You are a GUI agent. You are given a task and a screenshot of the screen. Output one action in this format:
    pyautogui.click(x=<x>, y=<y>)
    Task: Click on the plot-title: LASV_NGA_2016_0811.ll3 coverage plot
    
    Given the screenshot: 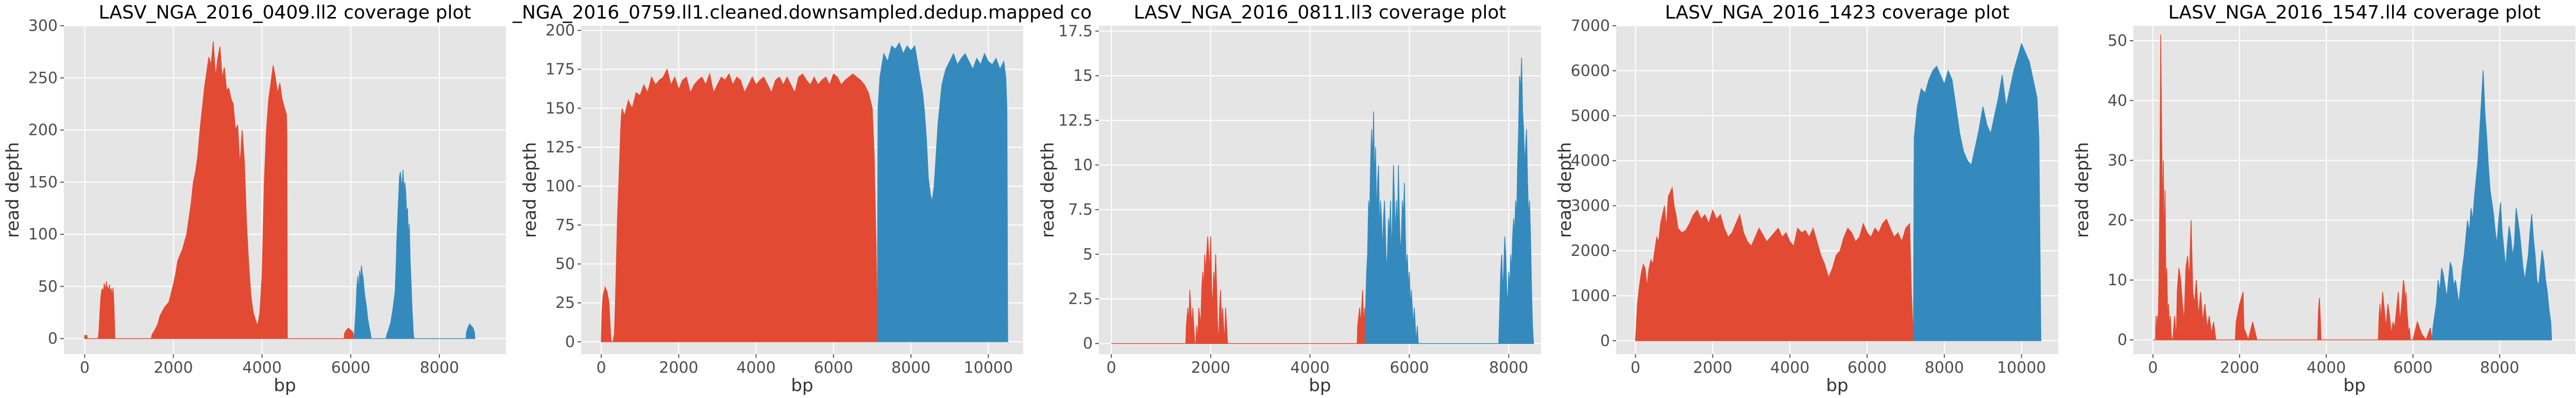 What is the action you would take?
    pyautogui.click(x=1319, y=12)
    